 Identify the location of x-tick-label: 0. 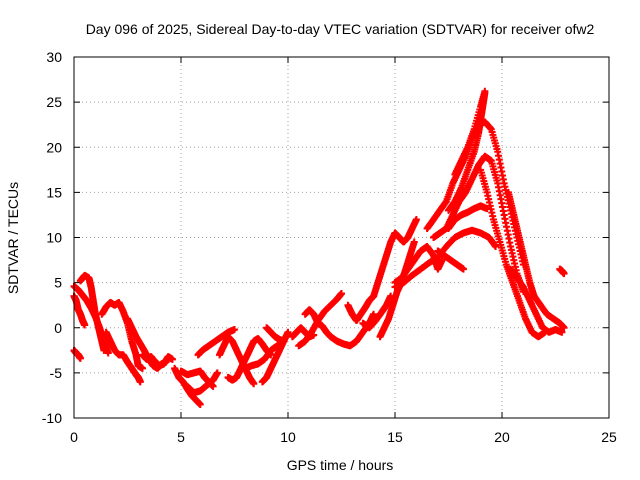
(74, 437).